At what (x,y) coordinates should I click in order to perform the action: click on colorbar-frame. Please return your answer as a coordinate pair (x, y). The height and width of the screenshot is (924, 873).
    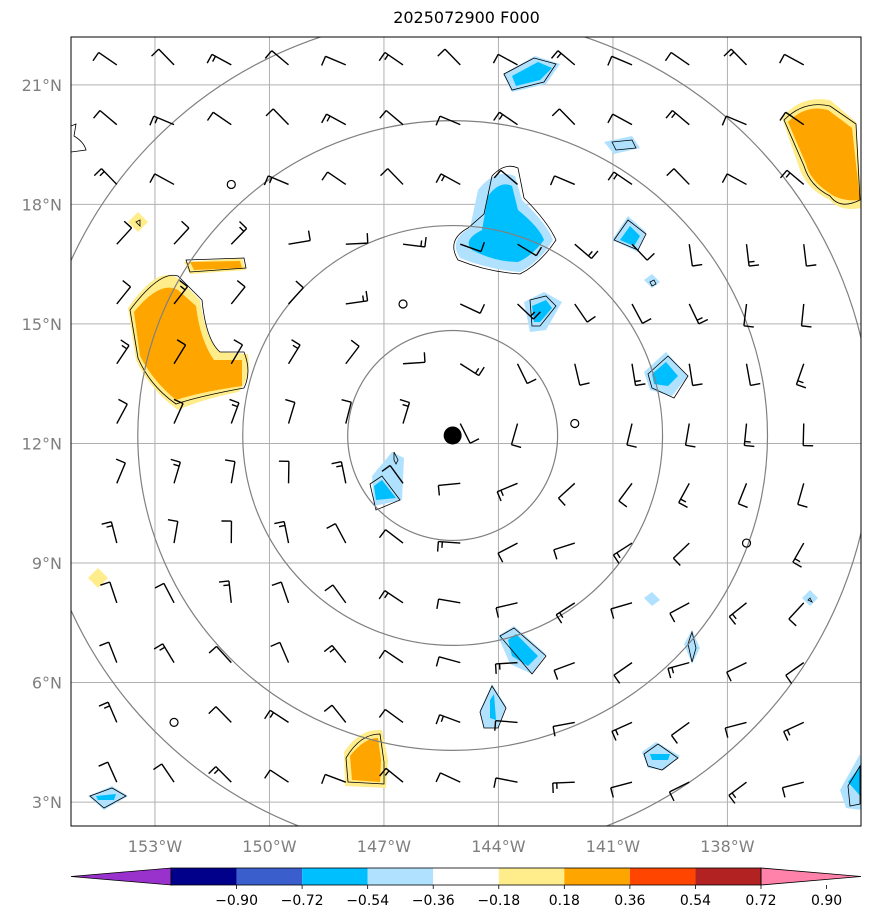
    Looking at the image, I should click on (466, 876).